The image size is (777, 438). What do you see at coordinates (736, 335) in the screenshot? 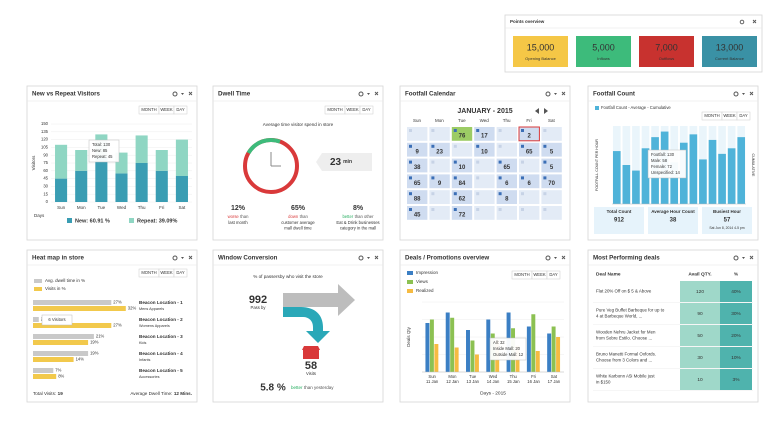
I see `pct-cell` at bounding box center [736, 335].